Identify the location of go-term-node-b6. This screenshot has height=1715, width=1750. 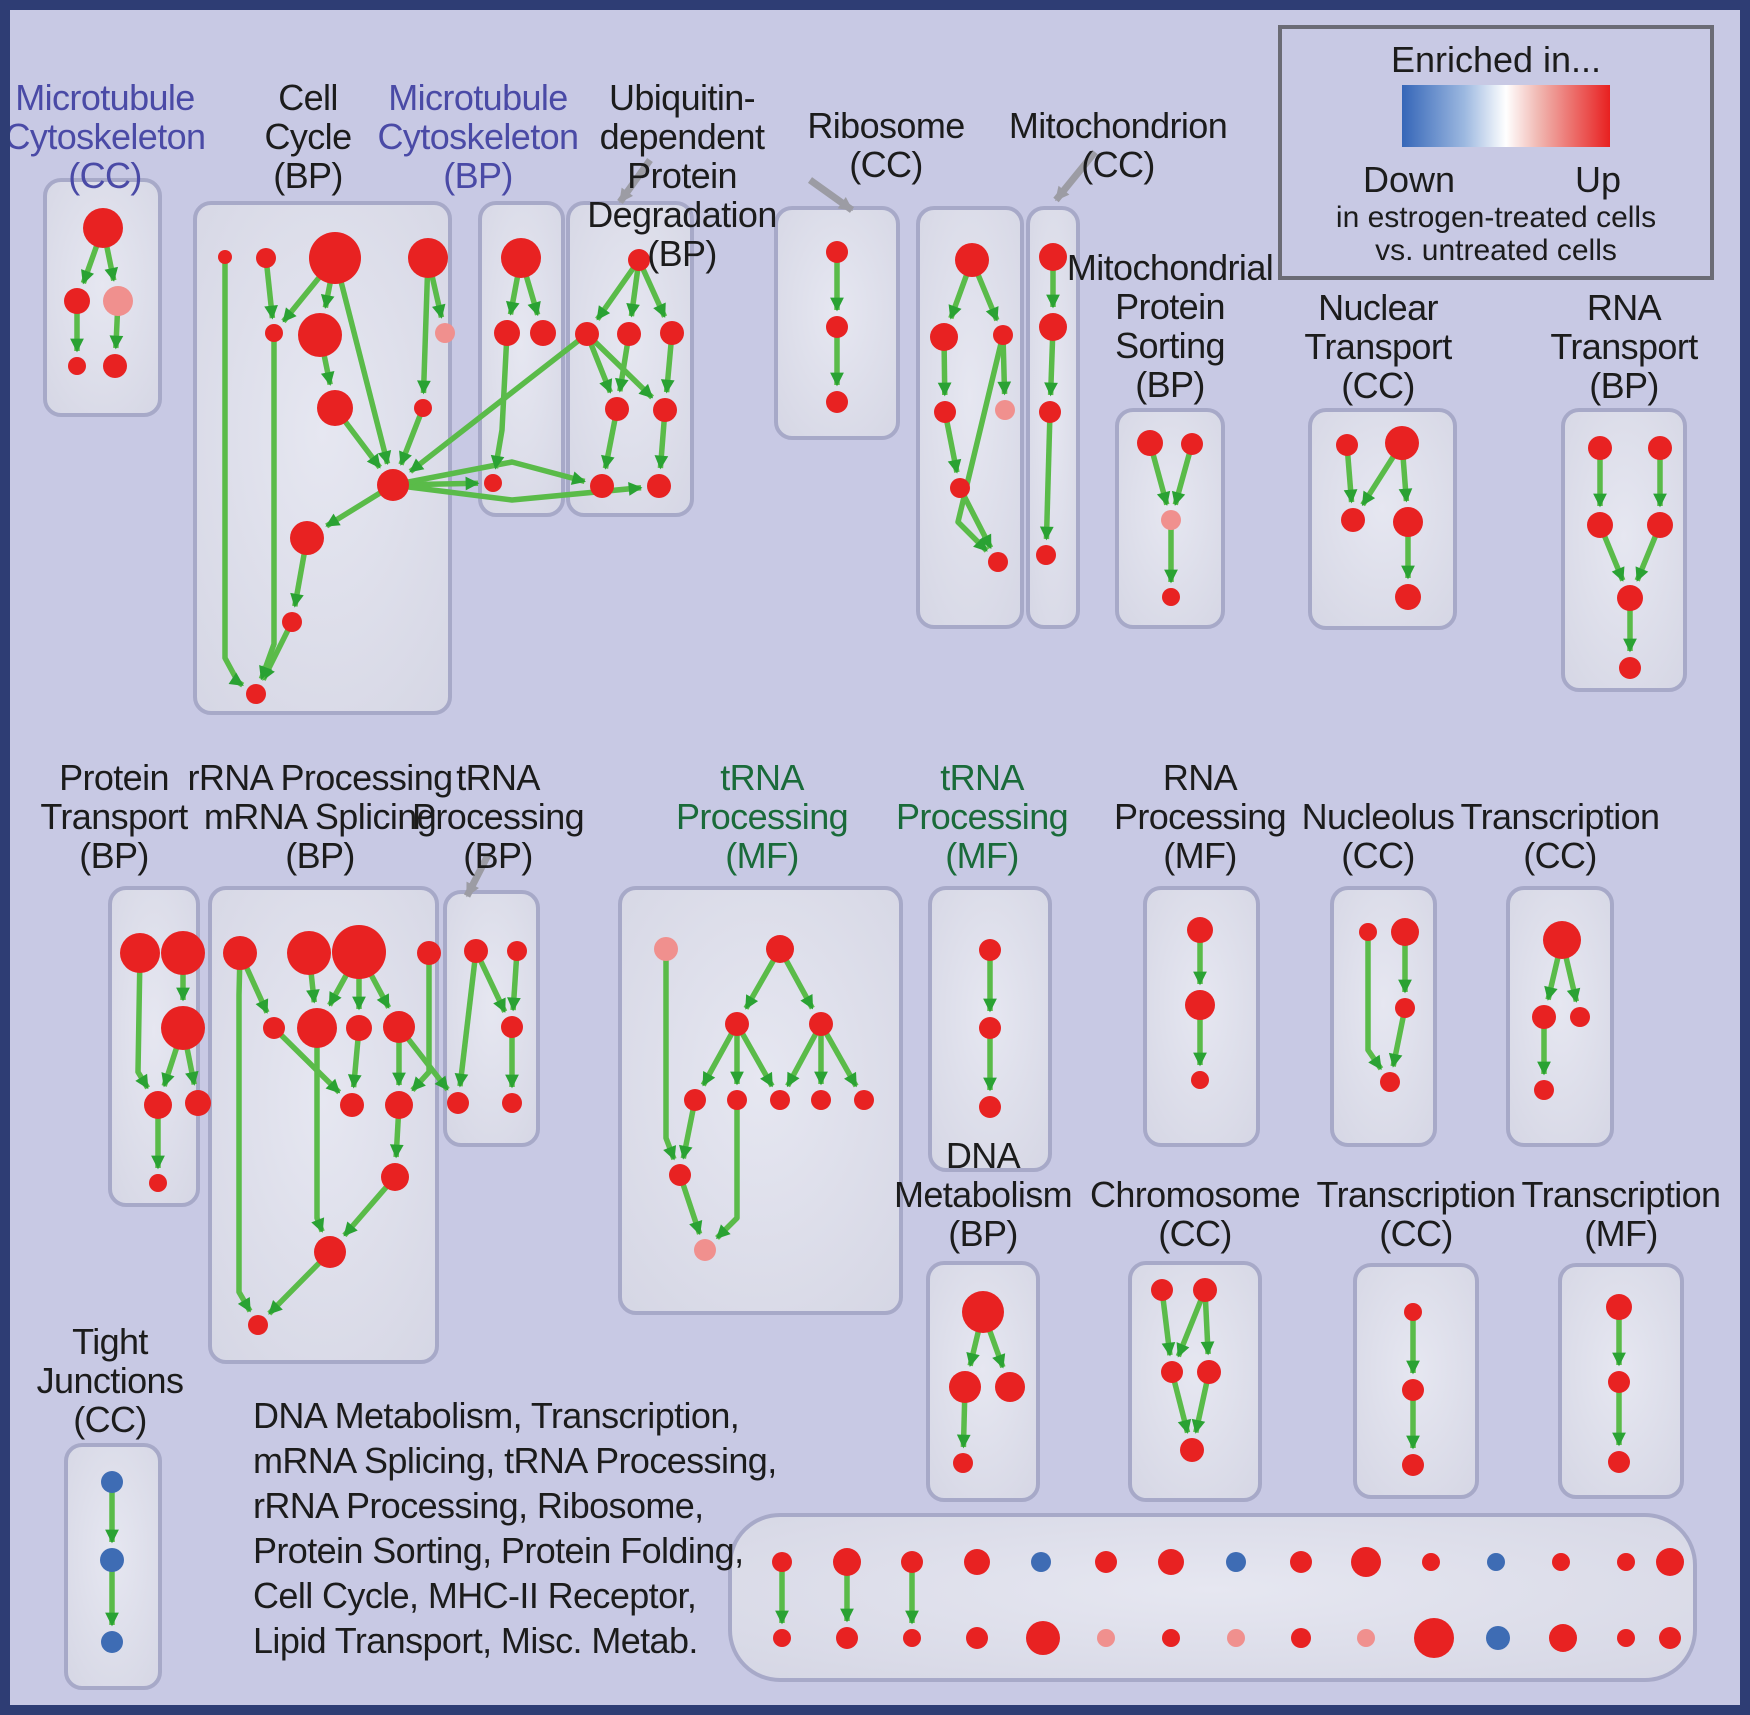
(320, 335).